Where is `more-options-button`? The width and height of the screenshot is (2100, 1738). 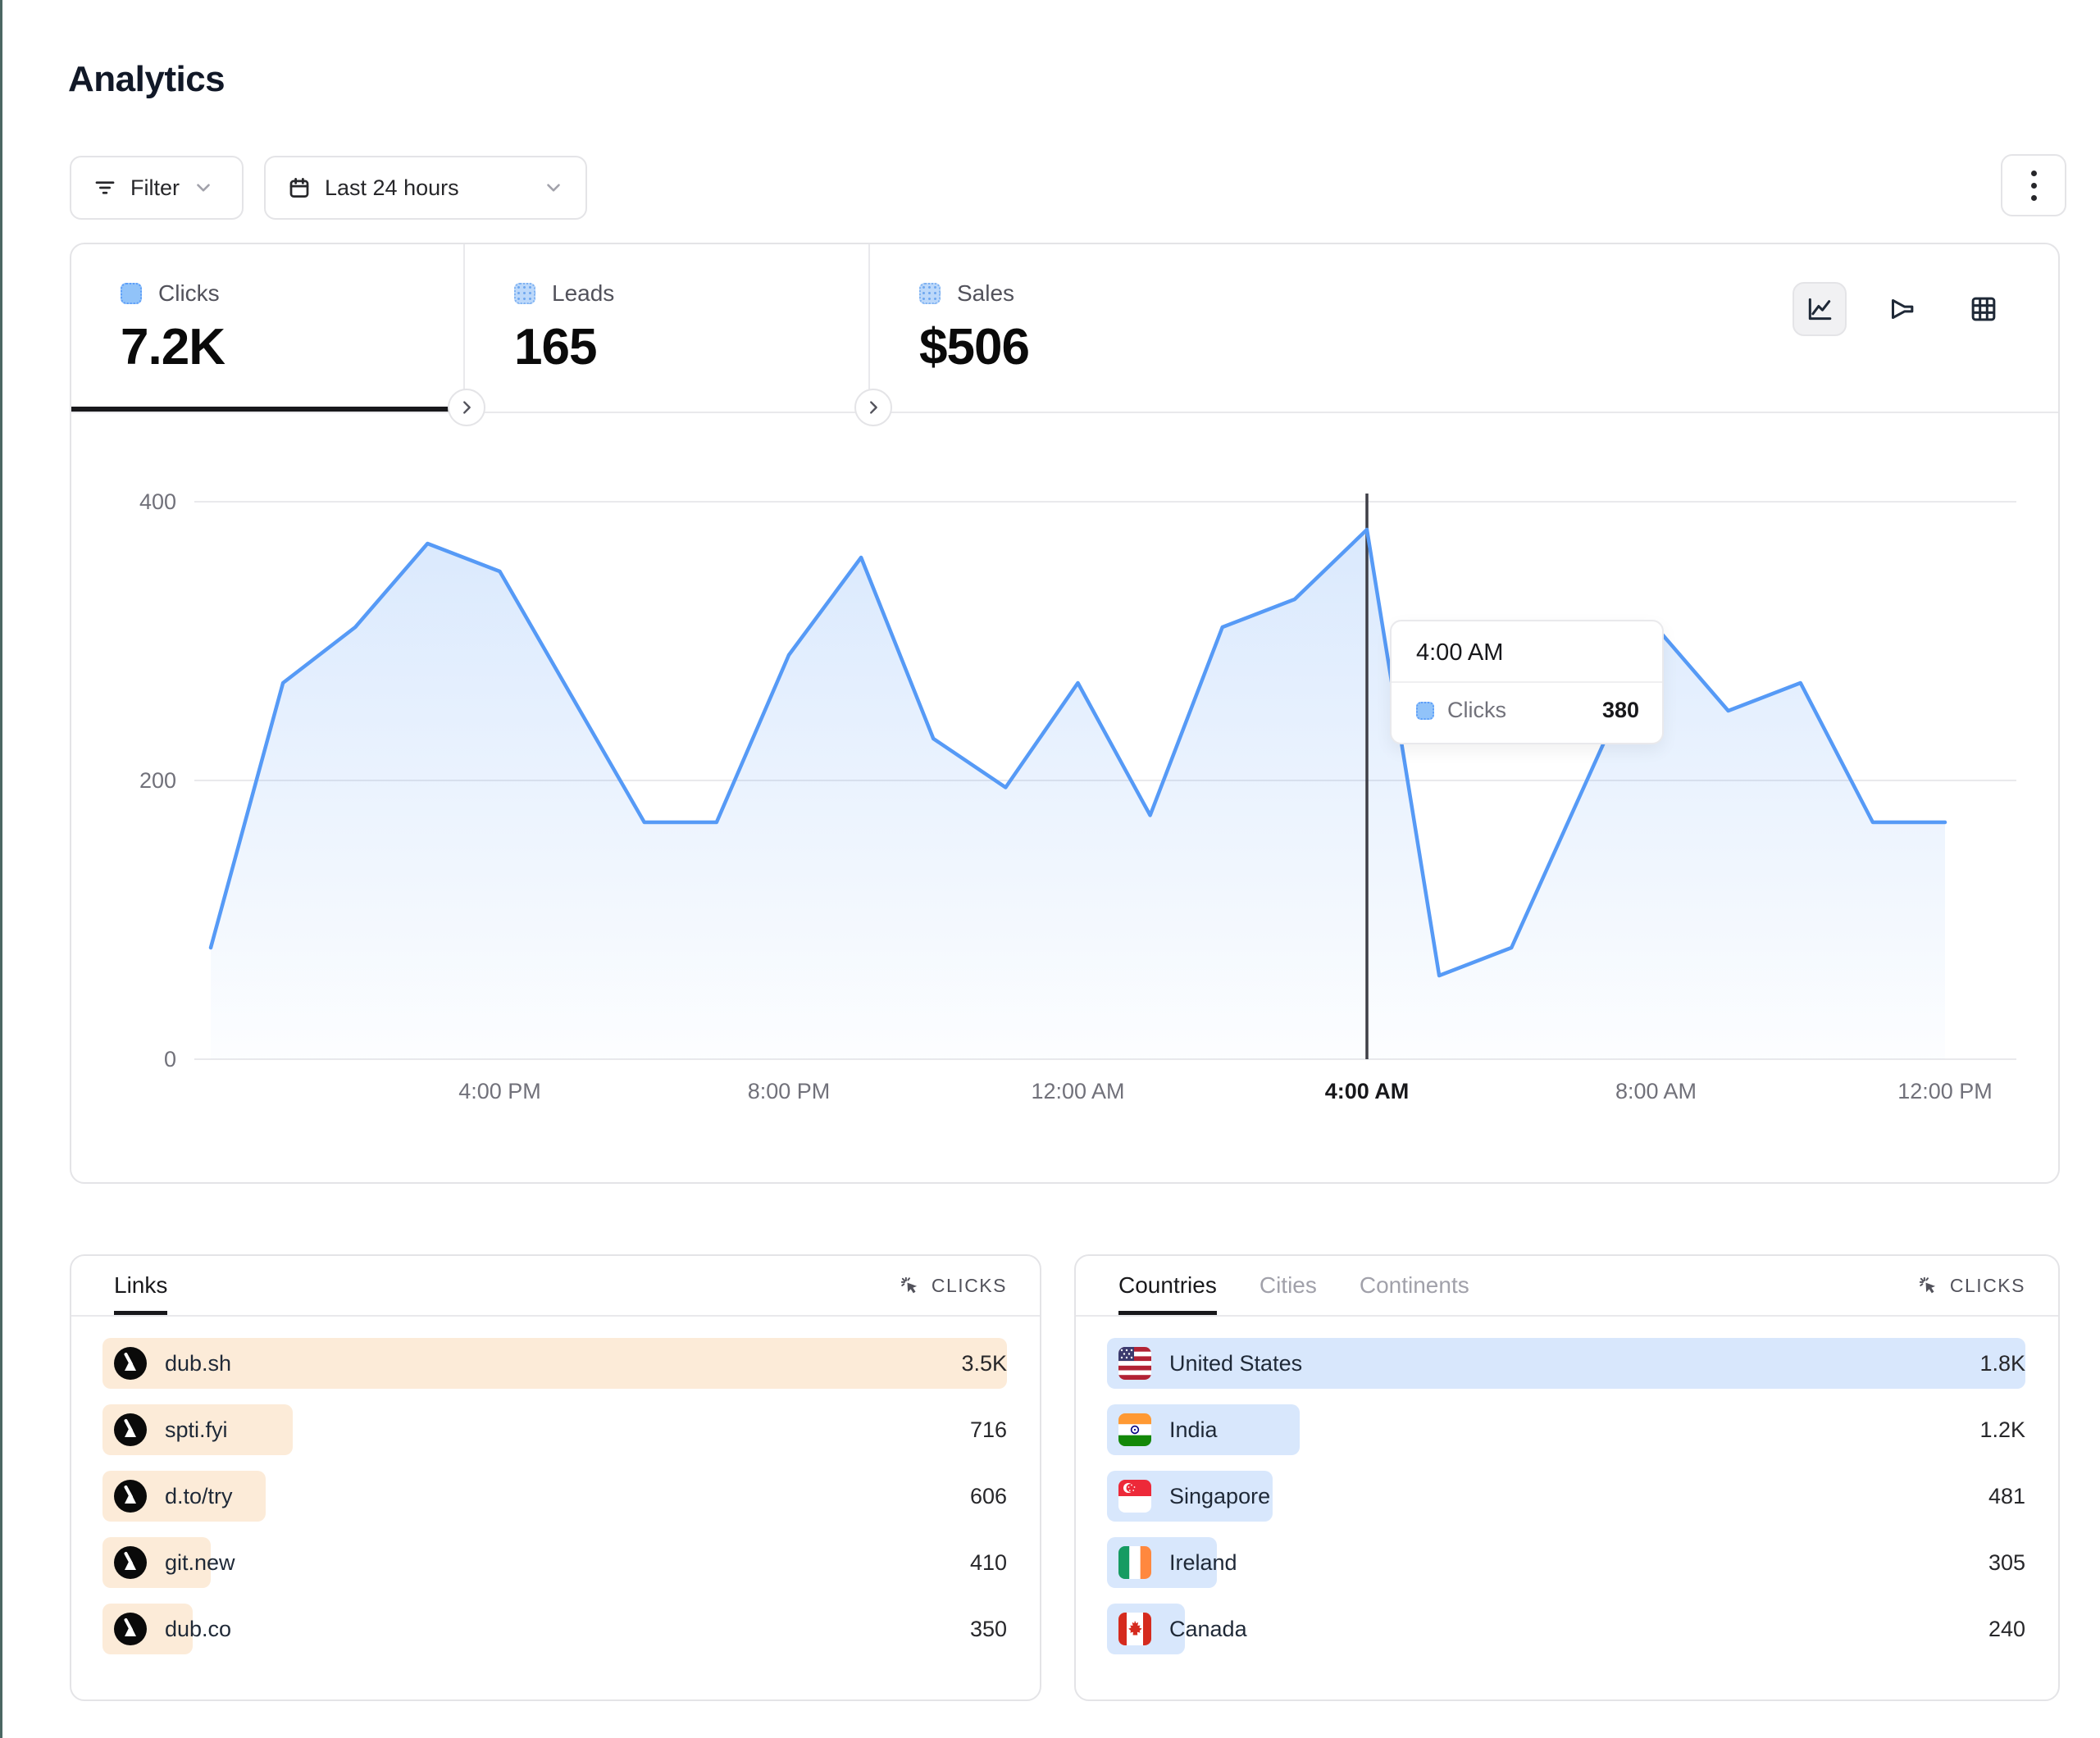
more-options-button is located at coordinates (2033, 185).